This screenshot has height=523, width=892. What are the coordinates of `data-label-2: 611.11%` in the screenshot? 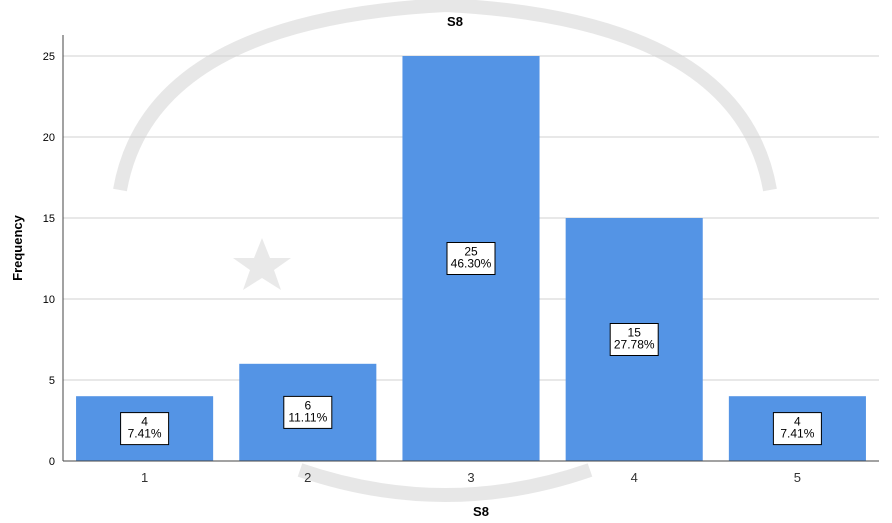 It's located at (308, 412).